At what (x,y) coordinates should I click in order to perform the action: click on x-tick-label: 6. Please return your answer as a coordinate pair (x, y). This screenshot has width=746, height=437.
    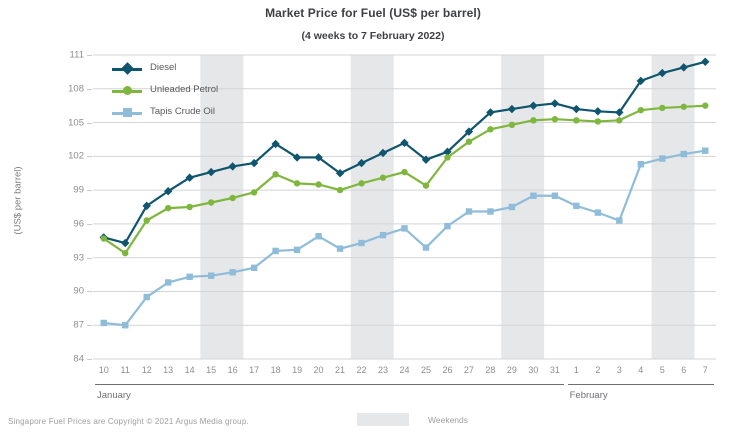
    Looking at the image, I should click on (684, 370).